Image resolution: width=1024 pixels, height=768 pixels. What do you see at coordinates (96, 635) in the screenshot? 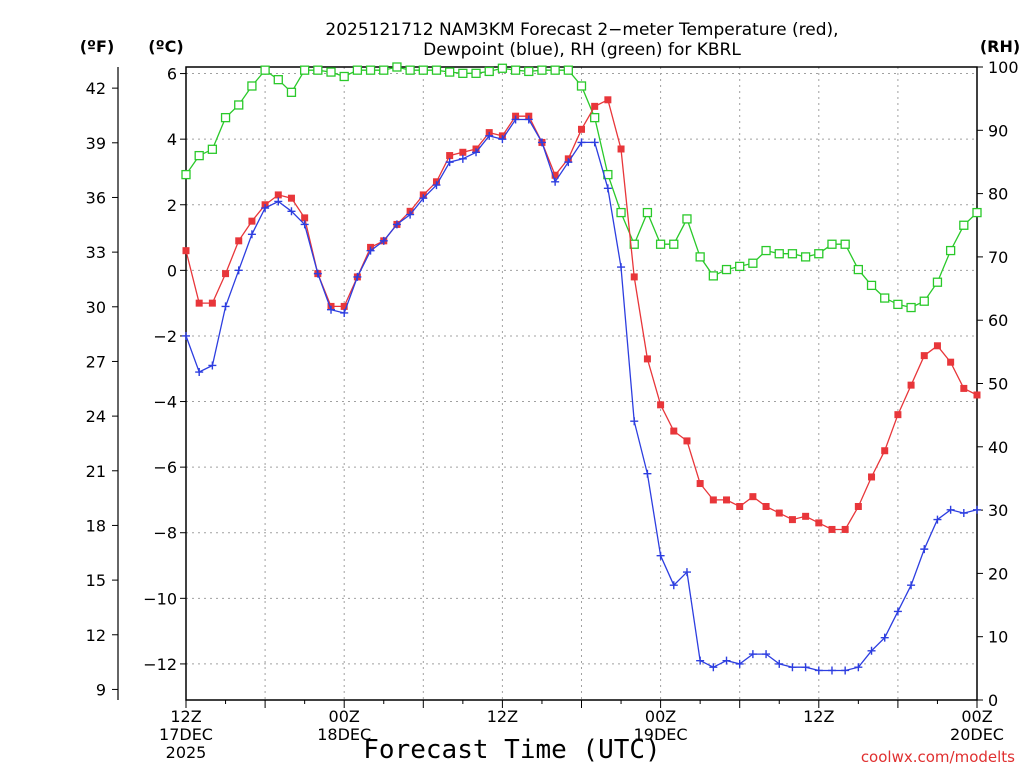
I see `fahrenheit-tick-label: 12` at bounding box center [96, 635].